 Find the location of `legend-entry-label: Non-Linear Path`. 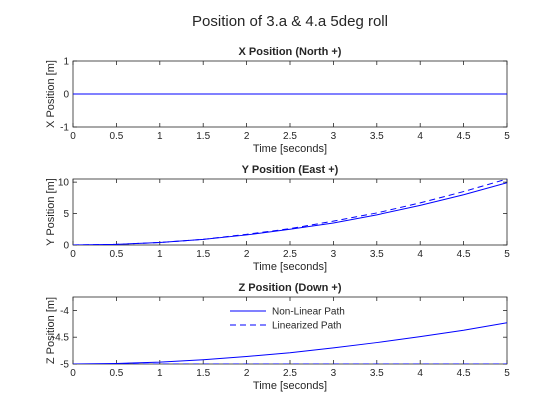

legend-entry-label: Non-Linear Path is located at coordinates (308, 312).